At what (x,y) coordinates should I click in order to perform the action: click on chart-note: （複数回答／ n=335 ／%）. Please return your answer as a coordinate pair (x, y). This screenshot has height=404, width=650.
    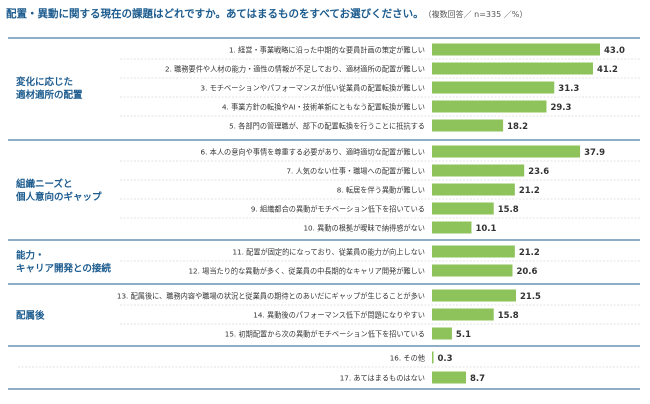
    Looking at the image, I should click on (477, 14).